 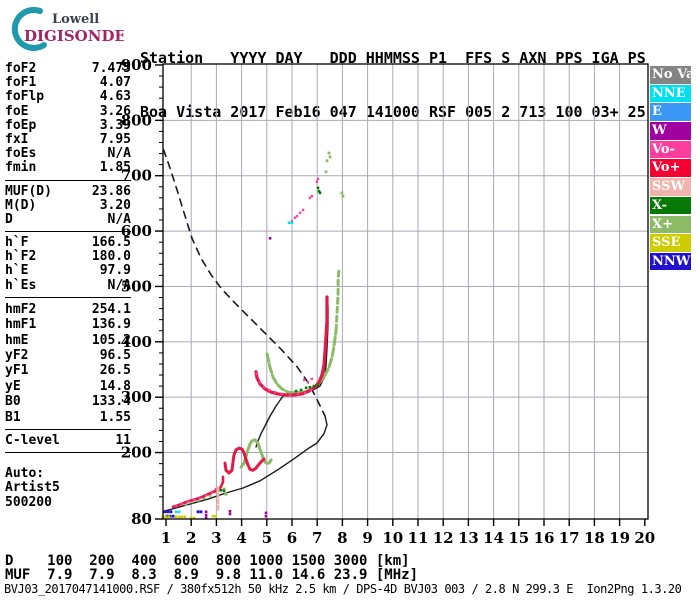 What do you see at coordinates (68, 271) in the screenshot?
I see `param-row: h`E 97.9` at bounding box center [68, 271].